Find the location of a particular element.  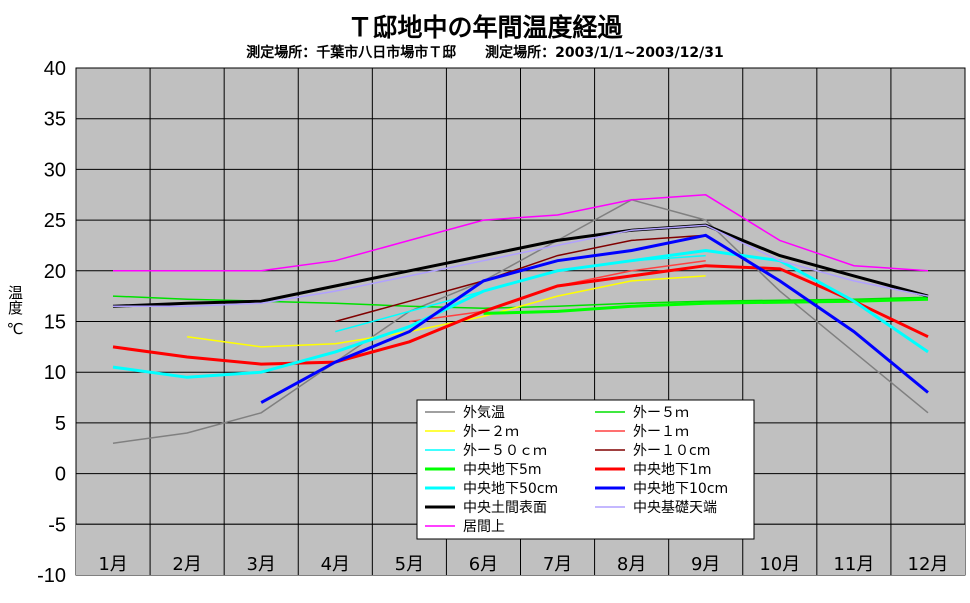

x-tick-label: 12月 is located at coordinates (928, 564).